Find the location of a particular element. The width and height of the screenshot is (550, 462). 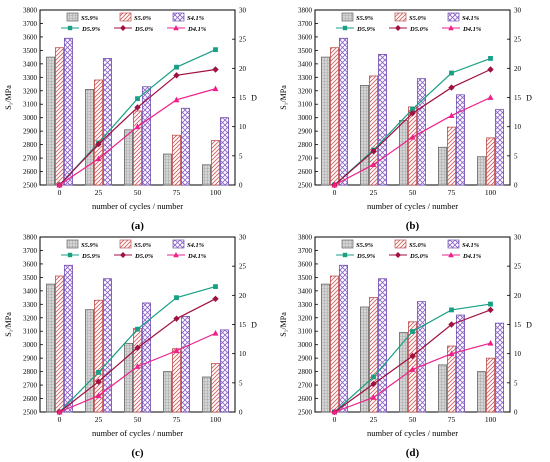

y-tick-label: 3500 is located at coordinates (30, 278).